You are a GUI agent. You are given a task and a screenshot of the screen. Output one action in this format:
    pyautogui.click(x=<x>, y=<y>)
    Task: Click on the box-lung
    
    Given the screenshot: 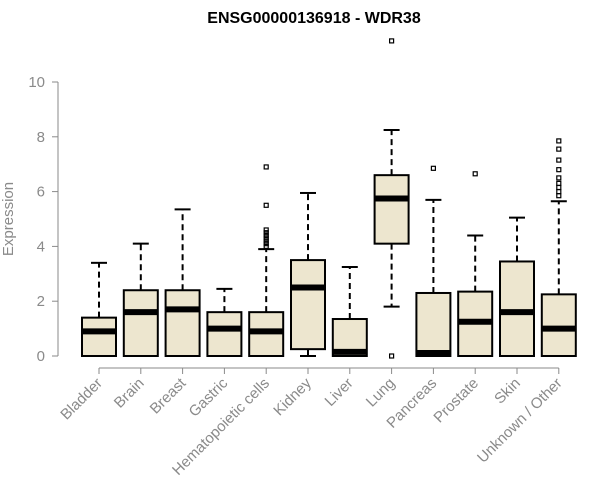 What is the action you would take?
    pyautogui.click(x=391, y=198)
    